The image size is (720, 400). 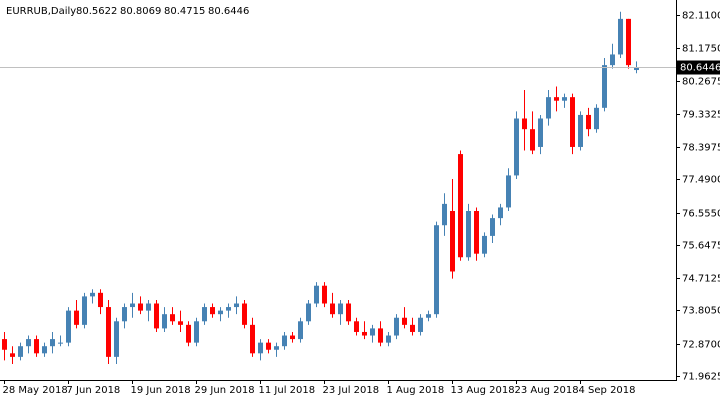 What do you see at coordinates (701, 82) in the screenshot?
I see `y-tick-label: 80.2675` at bounding box center [701, 82].